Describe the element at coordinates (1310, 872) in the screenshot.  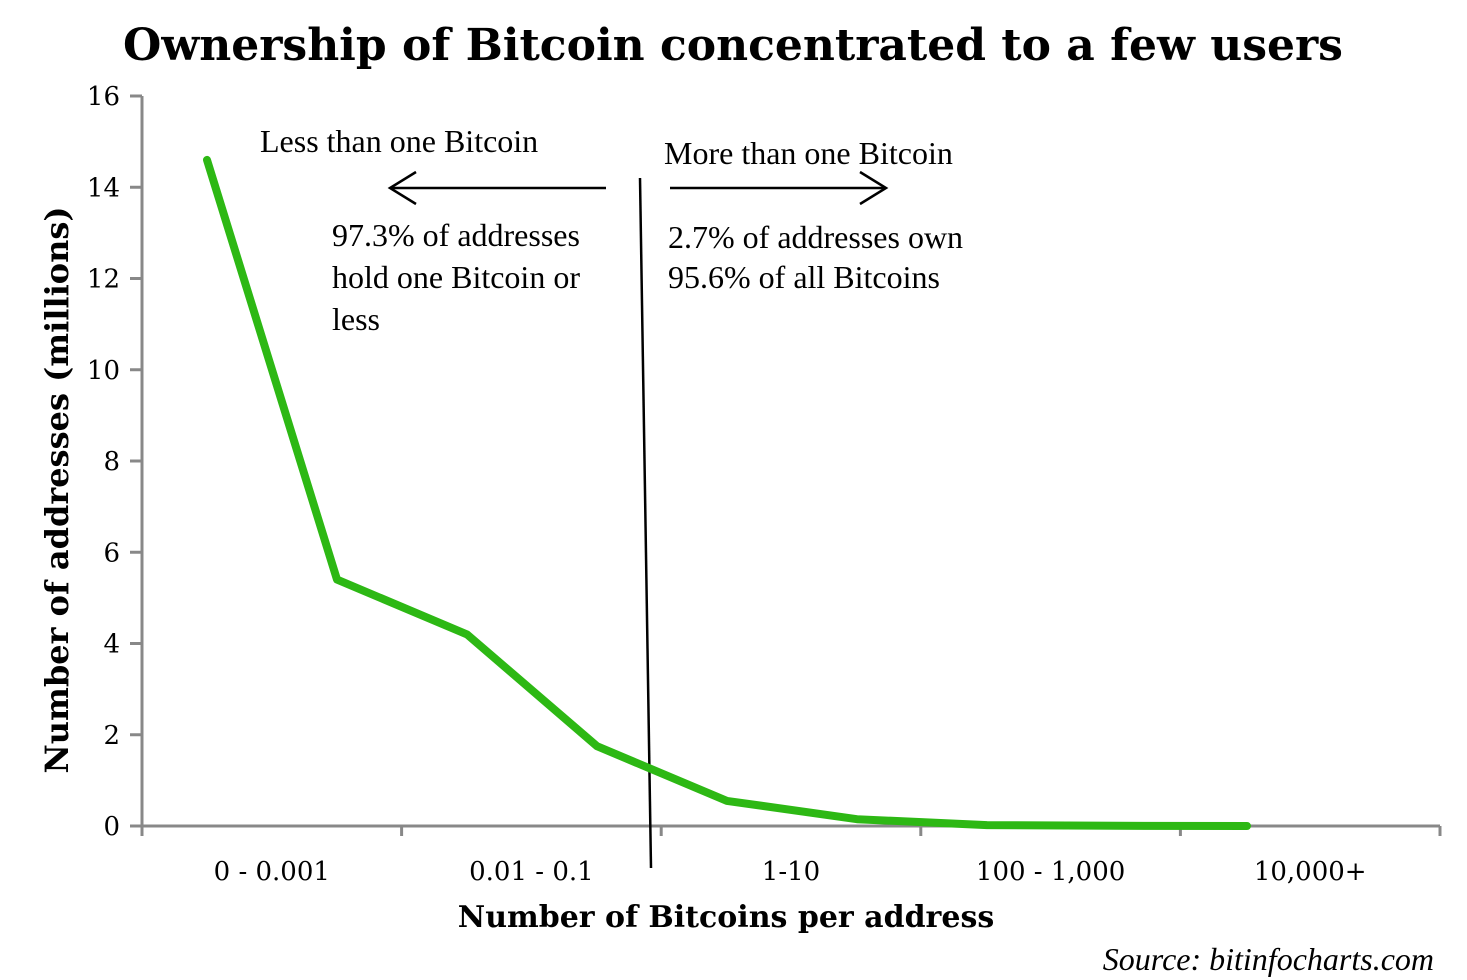
I see `x-tick-label: 10,000+` at that location.